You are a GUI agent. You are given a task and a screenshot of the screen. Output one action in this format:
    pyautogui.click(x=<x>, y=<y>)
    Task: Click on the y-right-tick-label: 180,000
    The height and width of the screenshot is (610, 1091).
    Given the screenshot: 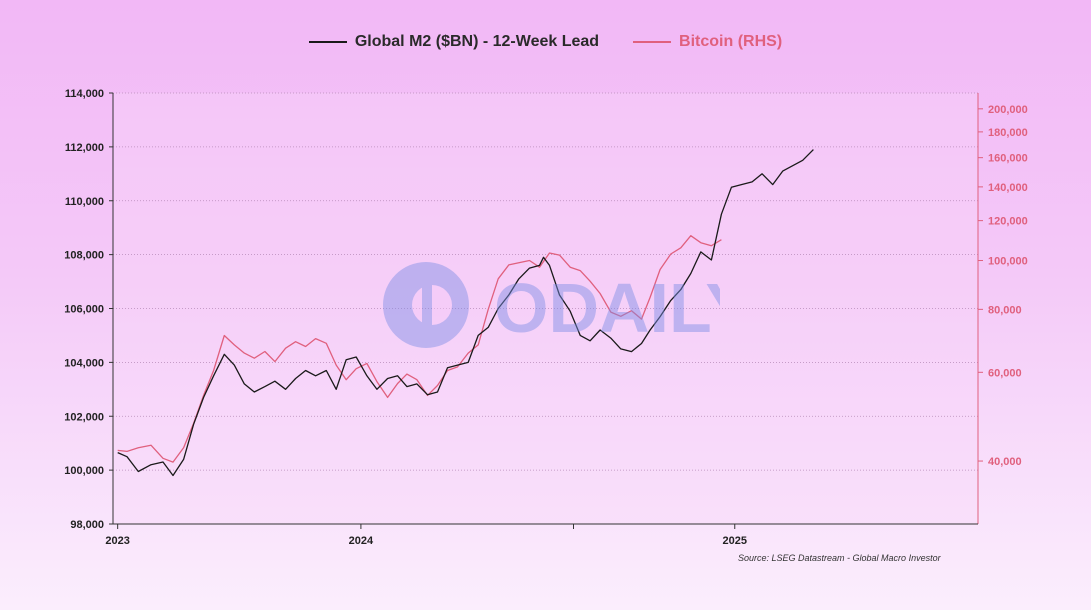 What is the action you would take?
    pyautogui.click(x=1008, y=133)
    